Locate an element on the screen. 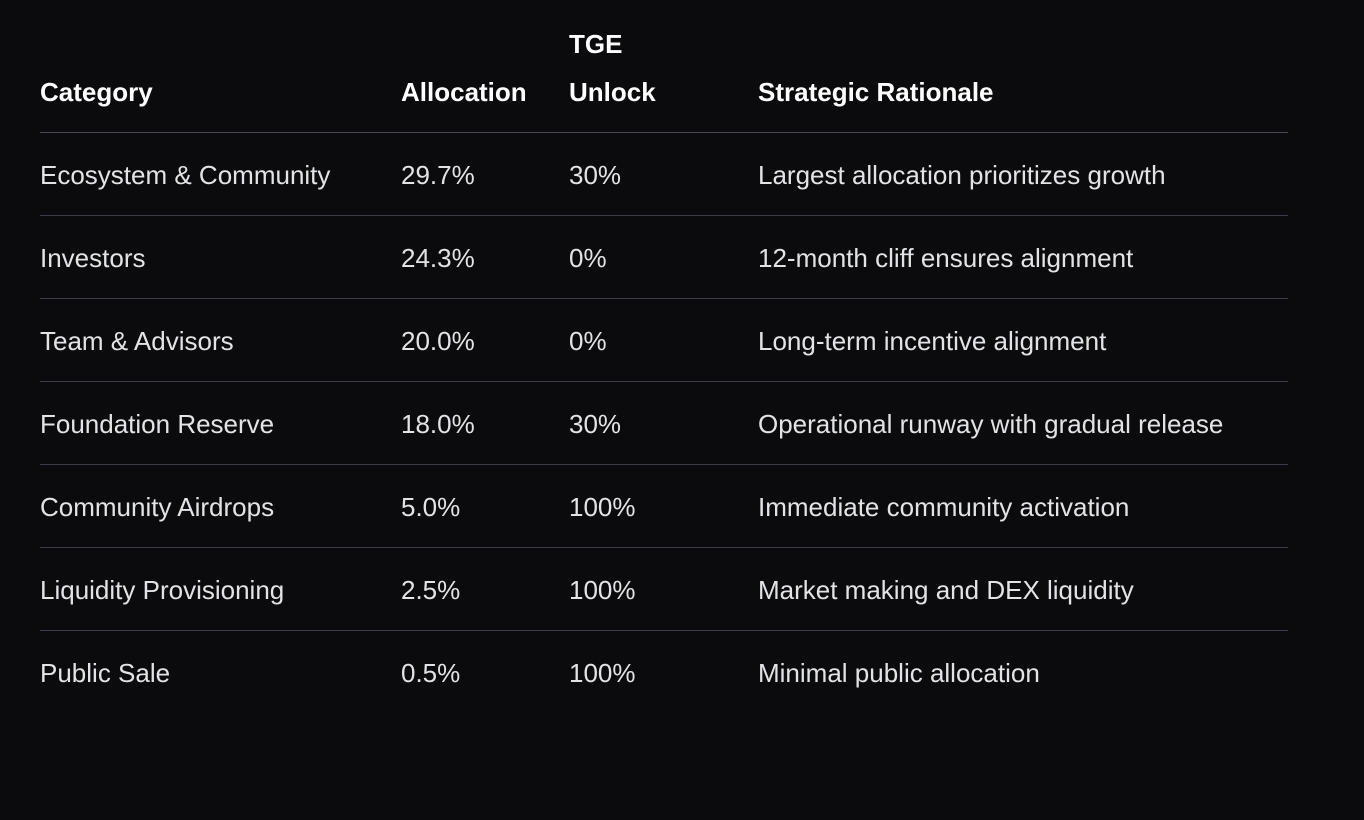 The width and height of the screenshot is (1364, 820). table-cell: Team & Advisors is located at coordinates (220, 340).